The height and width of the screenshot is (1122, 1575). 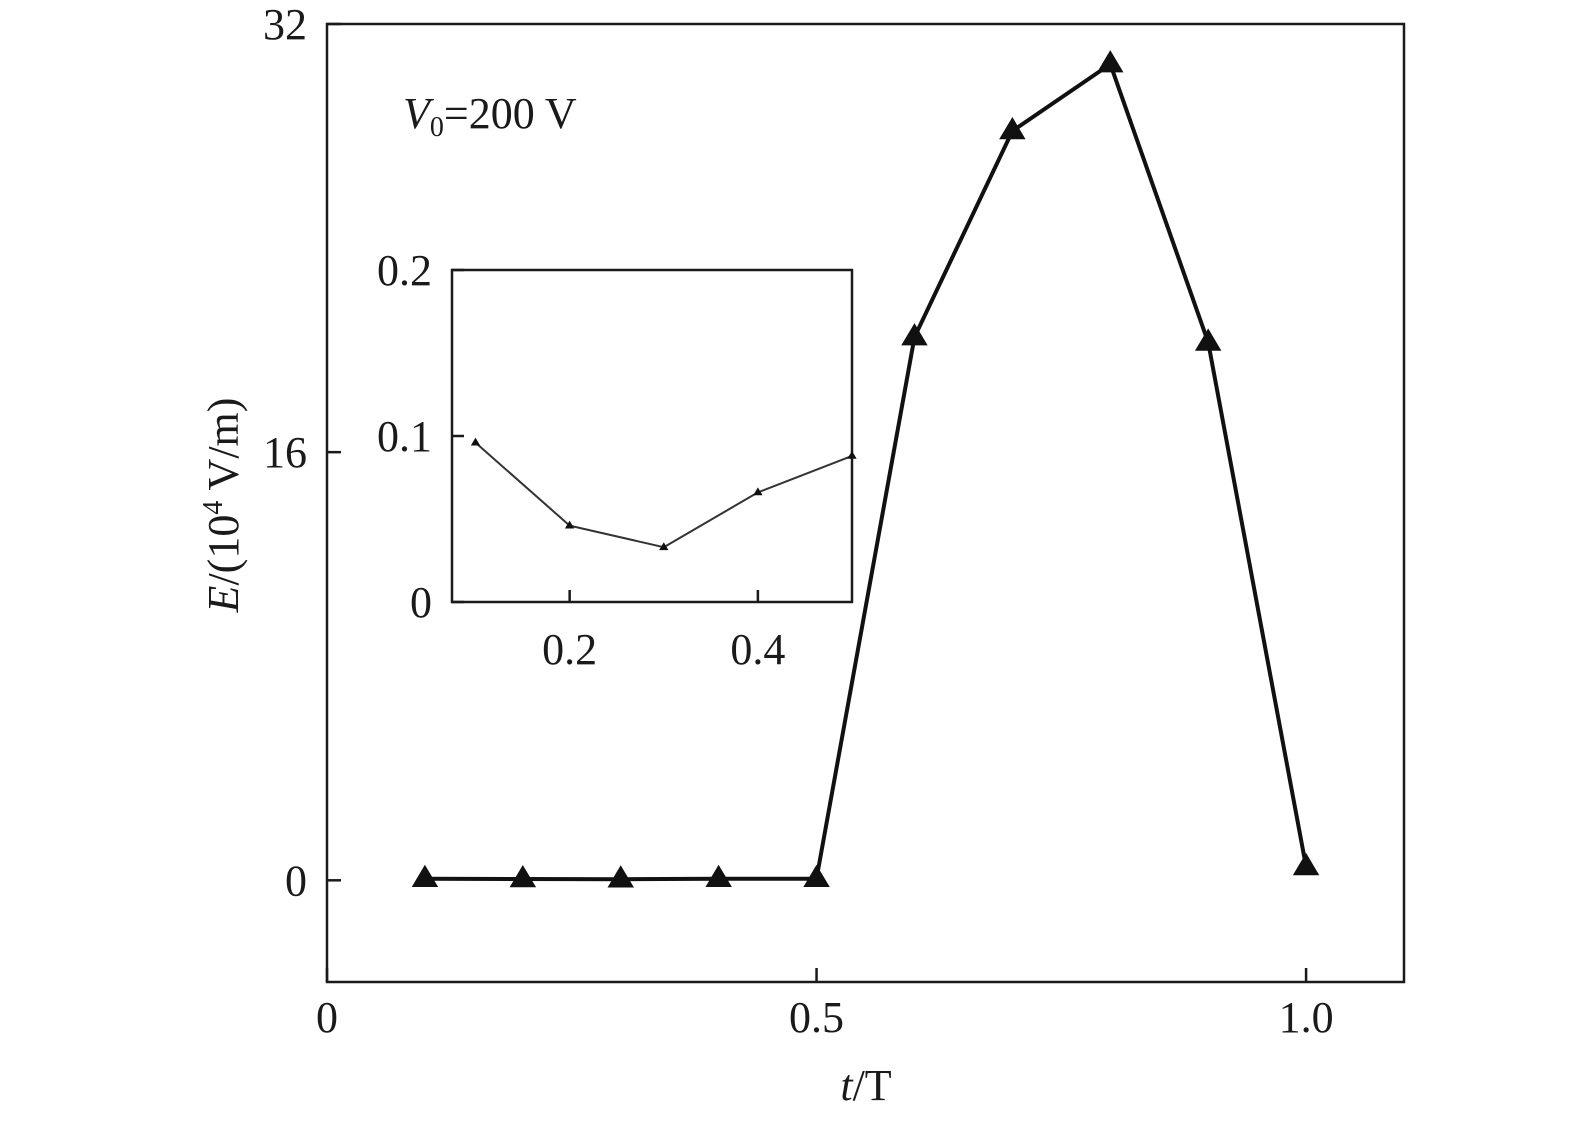 I want to click on x-title-italic: t, so click(x=847, y=1085).